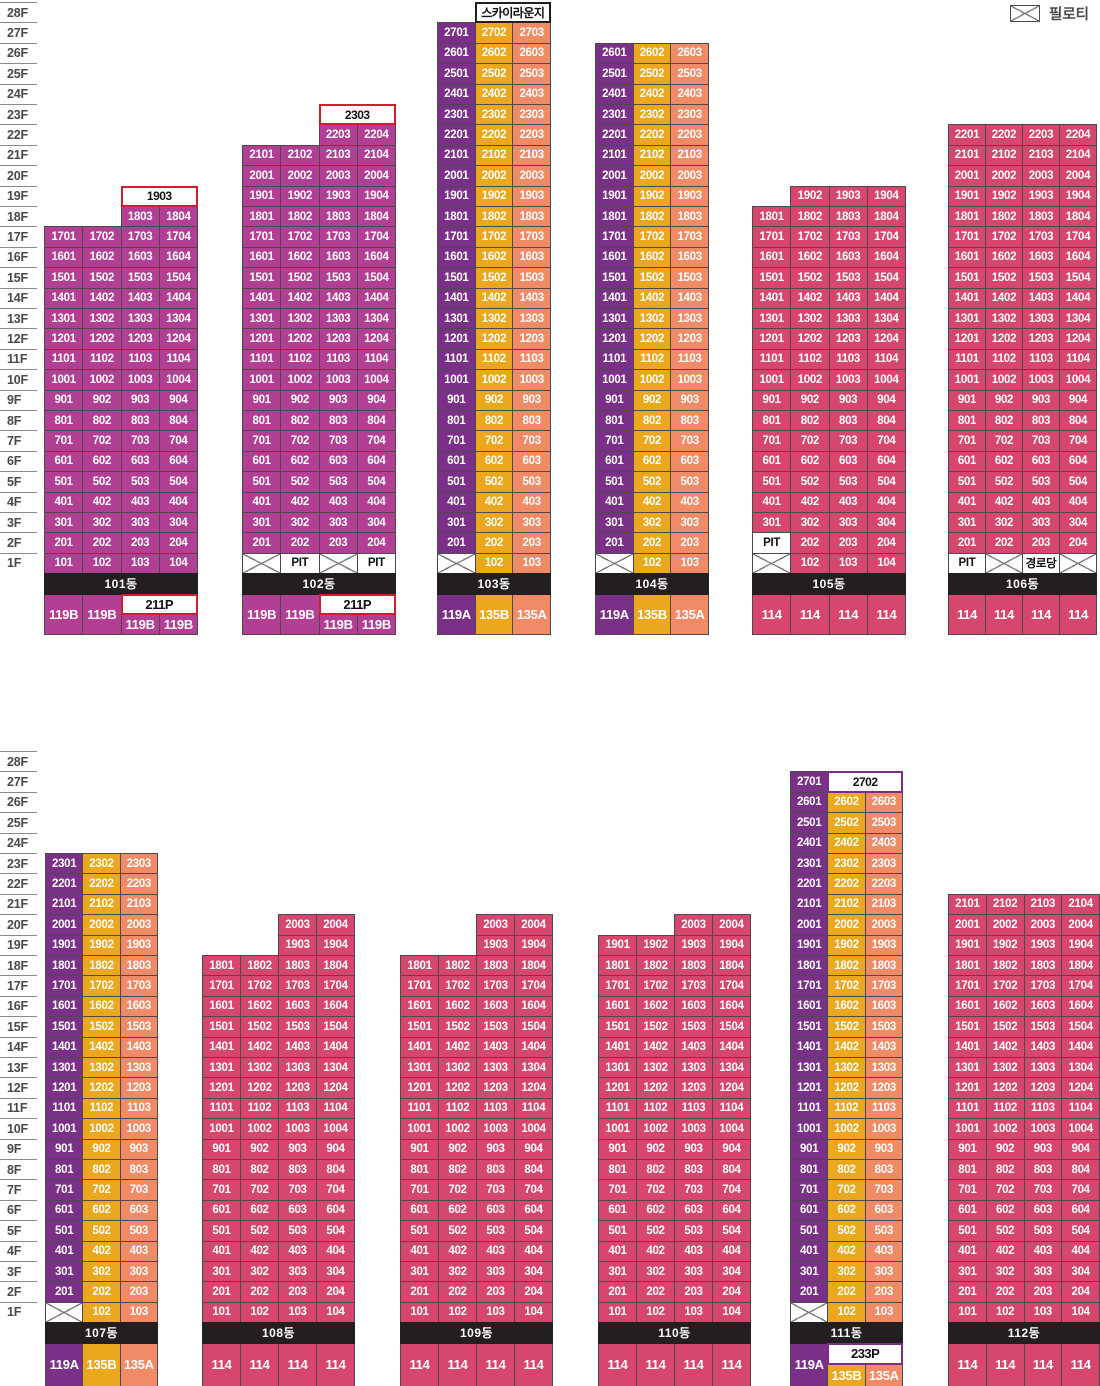 The width and height of the screenshot is (1100, 1386). I want to click on unit-cell: 1703, so click(1041, 237).